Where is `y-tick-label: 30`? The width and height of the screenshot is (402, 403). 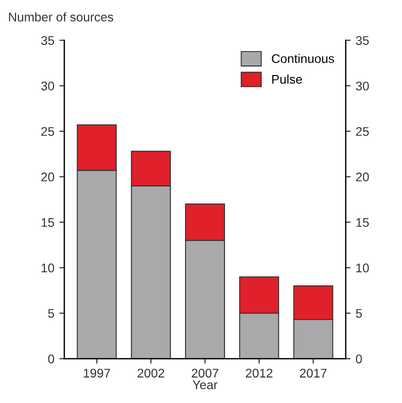
y-tick-label: 30 is located at coordinates (47, 86).